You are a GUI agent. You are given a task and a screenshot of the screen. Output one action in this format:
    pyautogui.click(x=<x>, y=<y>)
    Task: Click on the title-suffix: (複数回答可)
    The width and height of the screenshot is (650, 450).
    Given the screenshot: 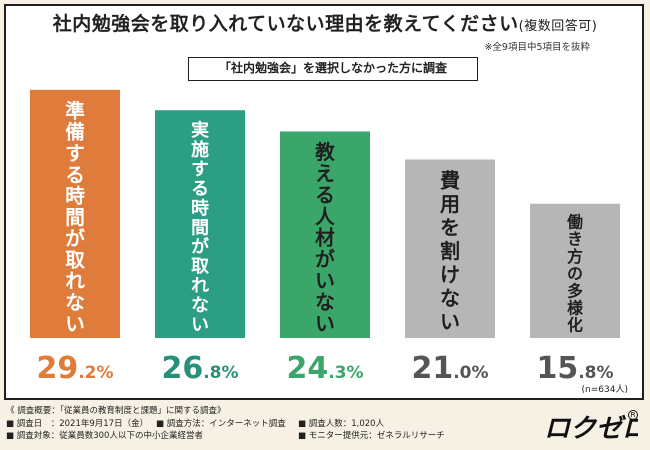 What is the action you would take?
    pyautogui.click(x=558, y=26)
    